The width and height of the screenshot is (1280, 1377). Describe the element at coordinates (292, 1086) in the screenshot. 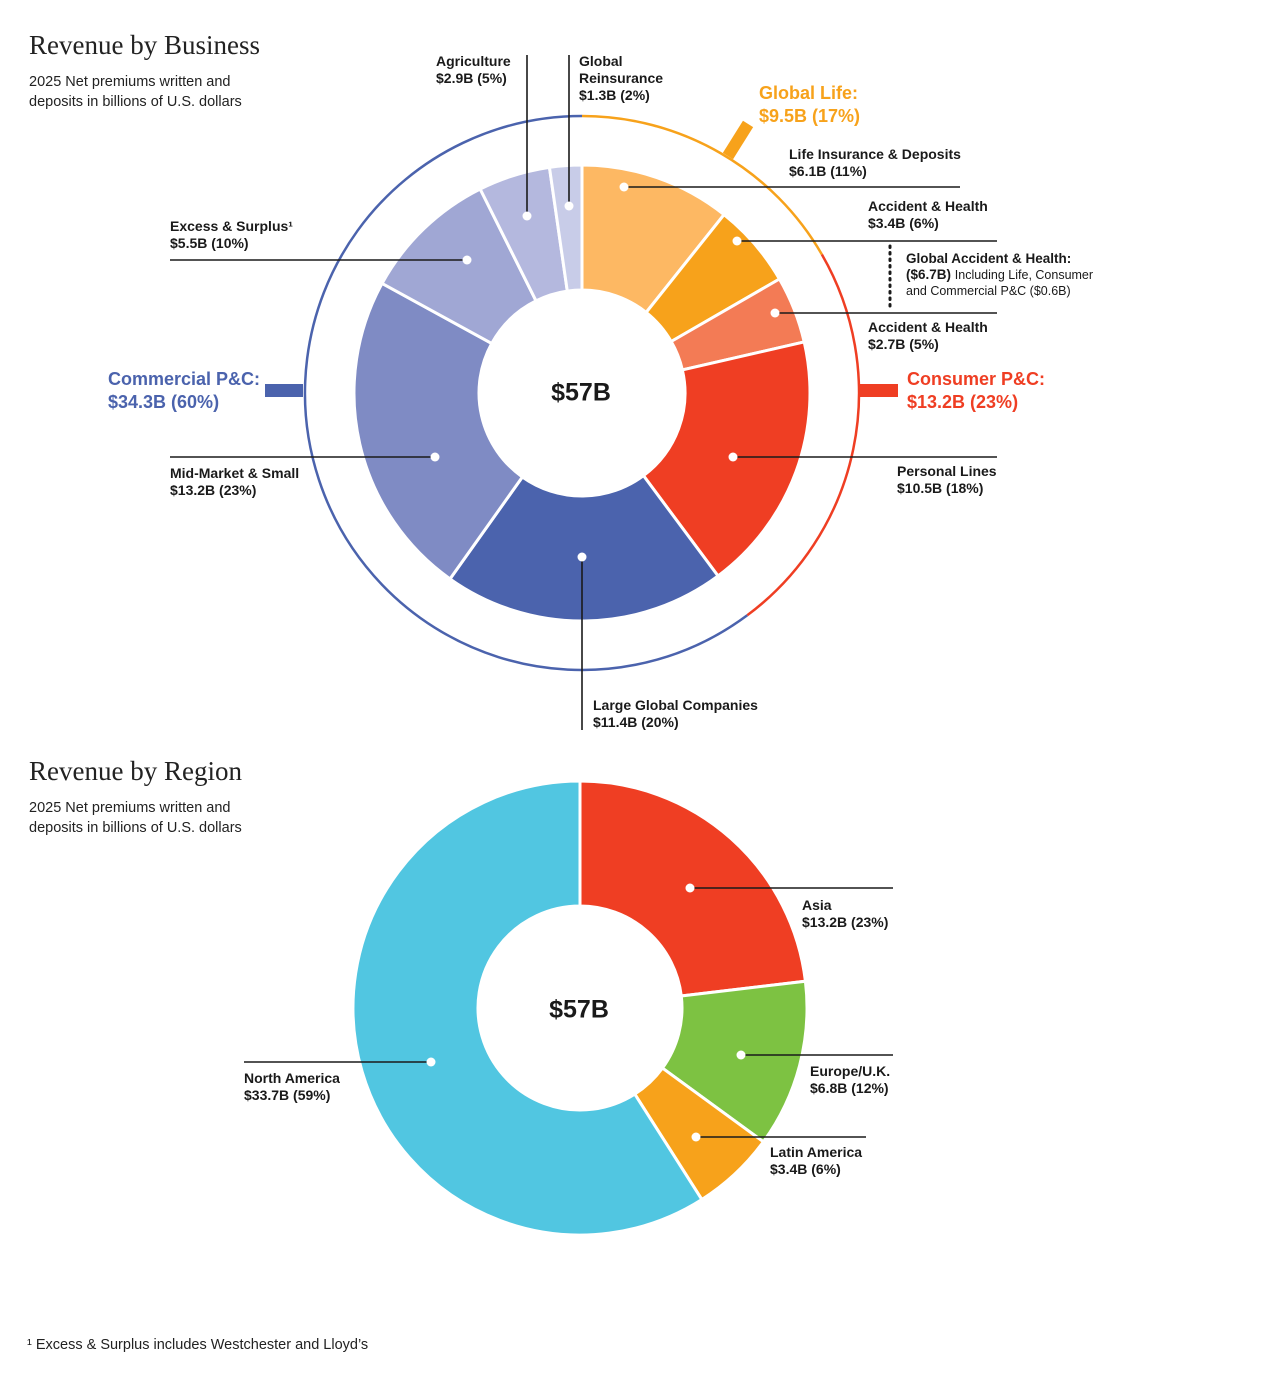

I see `label-north-america: North America $33.7B (59%)` at that location.